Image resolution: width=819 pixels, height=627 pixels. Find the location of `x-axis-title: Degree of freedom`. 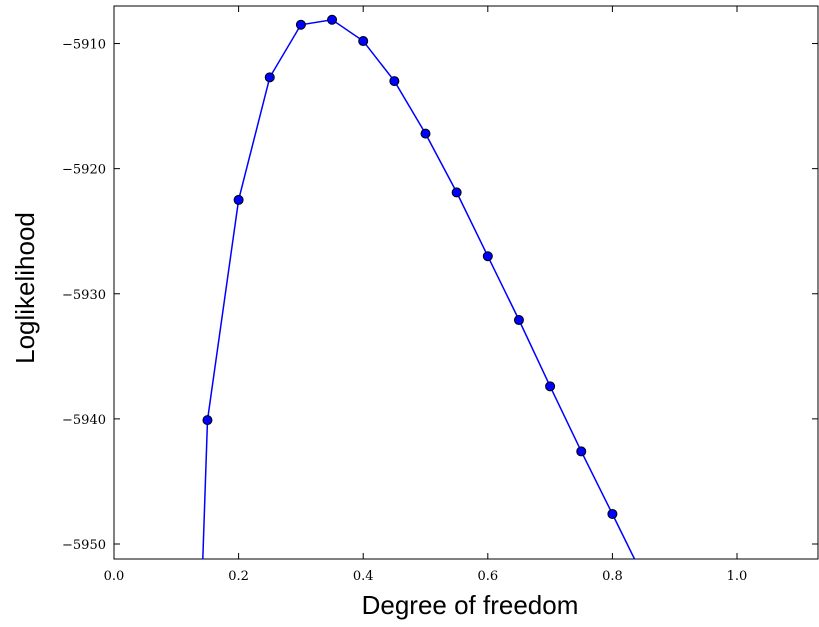

x-axis-title: Degree of freedom is located at coordinates (470, 605).